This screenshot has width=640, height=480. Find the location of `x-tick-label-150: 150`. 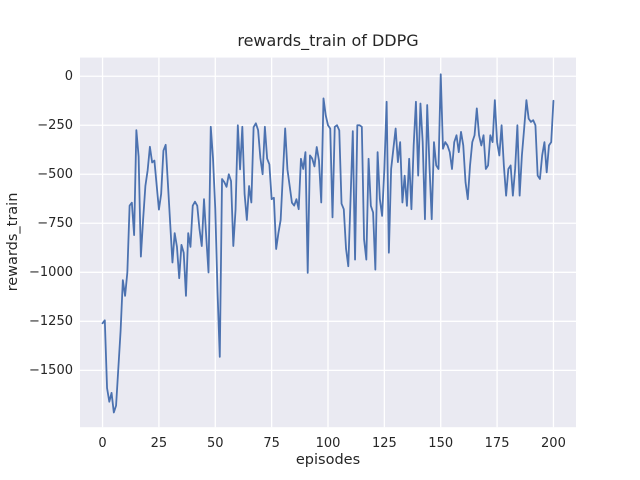

x-tick-label-150: 150 is located at coordinates (441, 443).